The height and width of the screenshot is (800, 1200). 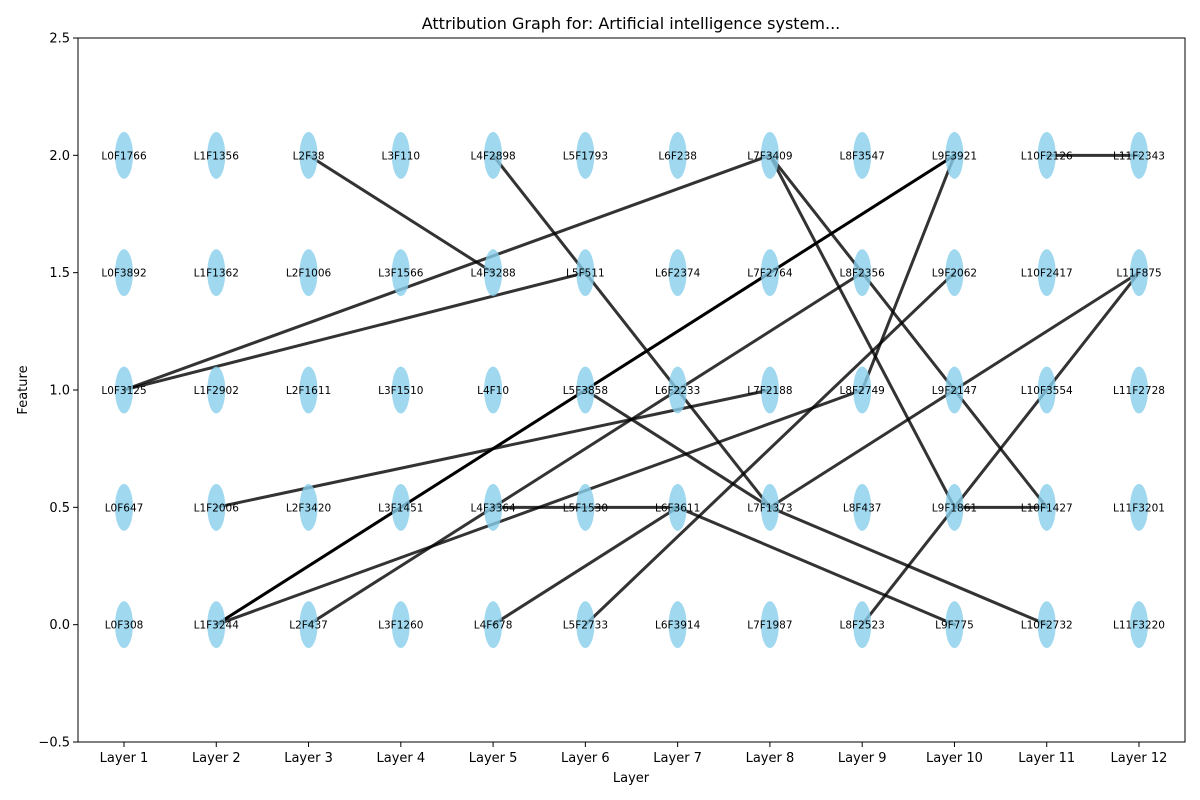 I want to click on y-tick-label: 0.5, so click(x=59, y=508).